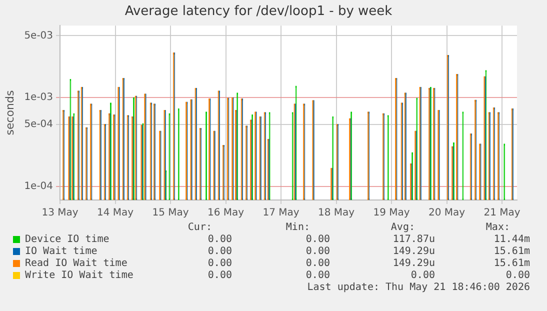  What do you see at coordinates (497, 227) in the screenshot?
I see `text: Max:` at bounding box center [497, 227].